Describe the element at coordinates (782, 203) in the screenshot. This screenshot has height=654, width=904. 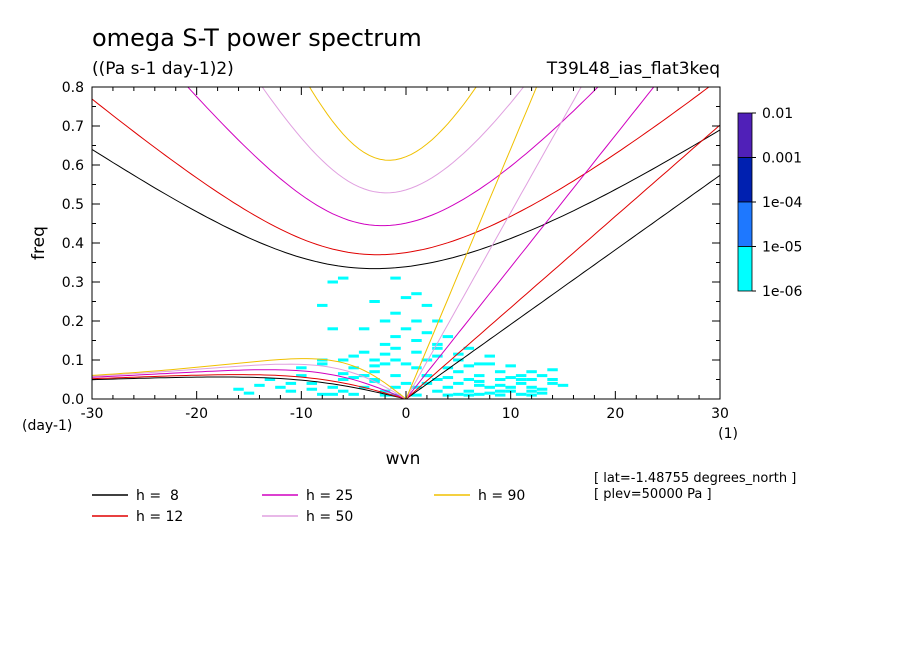
I see `colorbar-label: 1e-04` at that location.